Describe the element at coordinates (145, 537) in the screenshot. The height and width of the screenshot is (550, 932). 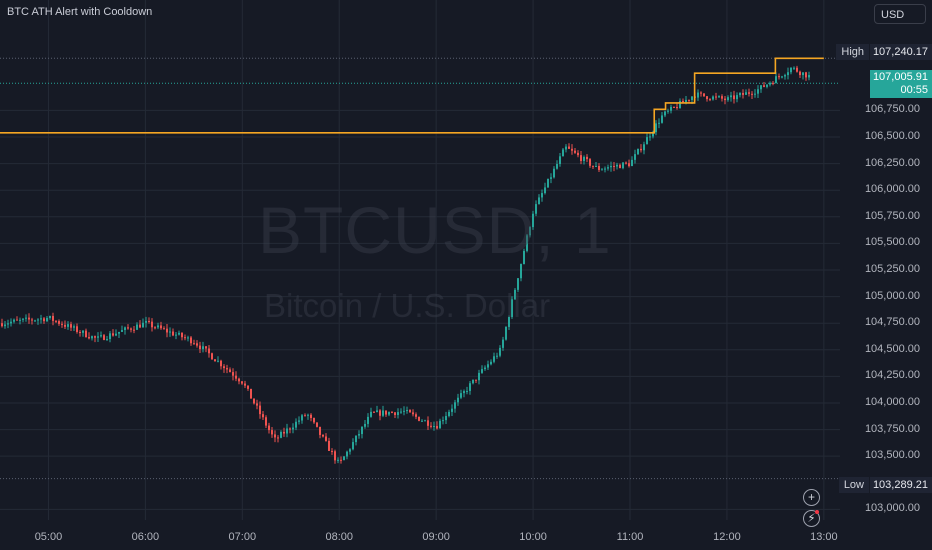
I see `x-tick-label: 06:00` at that location.